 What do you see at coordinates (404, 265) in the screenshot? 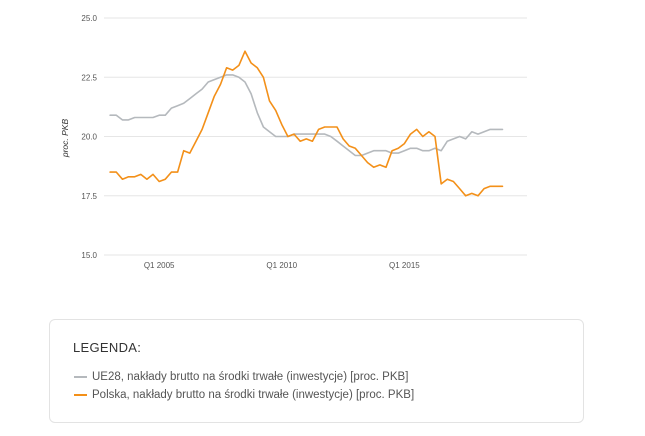
I see `x-tick-label: Q1 2015` at bounding box center [404, 265].